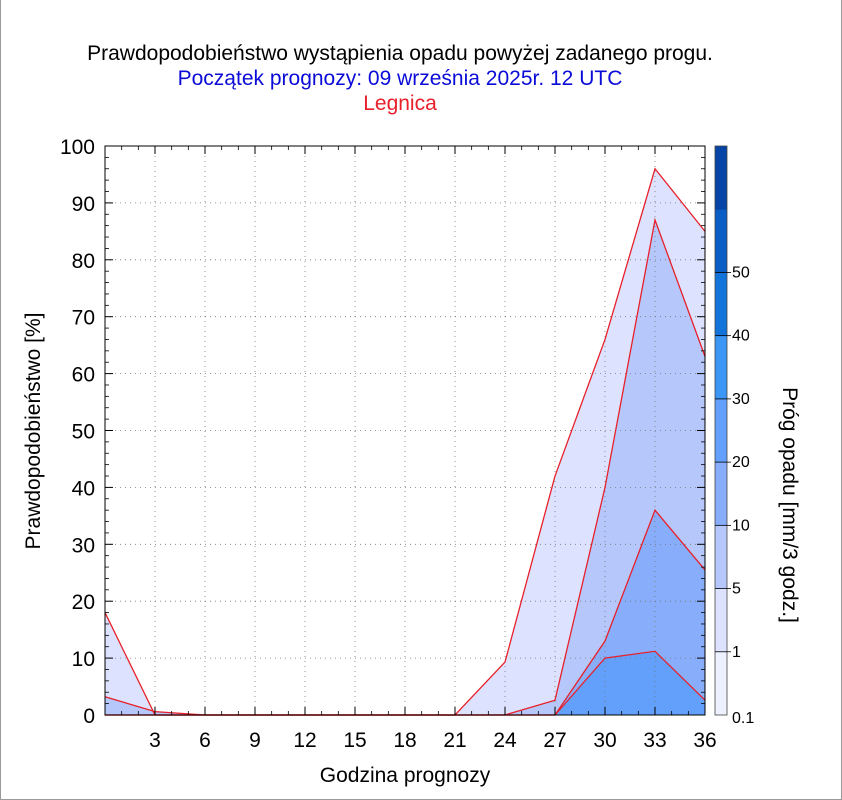  I want to click on y-tick-label: 40, so click(83, 488).